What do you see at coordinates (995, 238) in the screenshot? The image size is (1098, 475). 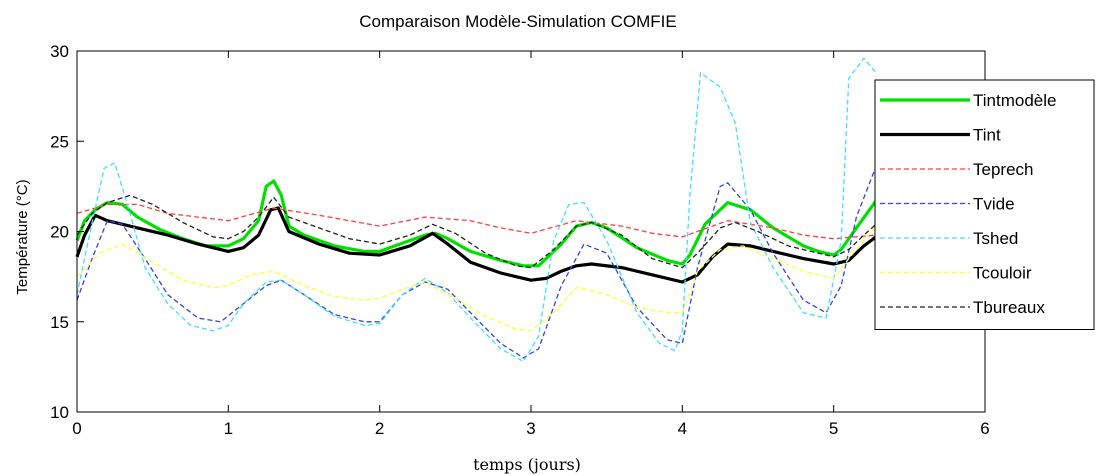 I see `legend-label-4: Tshed` at bounding box center [995, 238].